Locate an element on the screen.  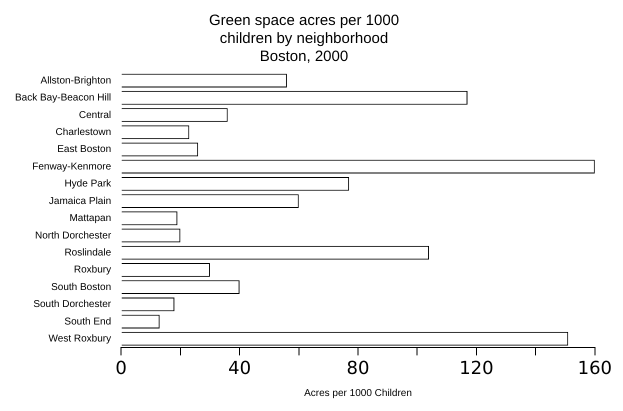
y-tick-label: South End is located at coordinates (88, 322).